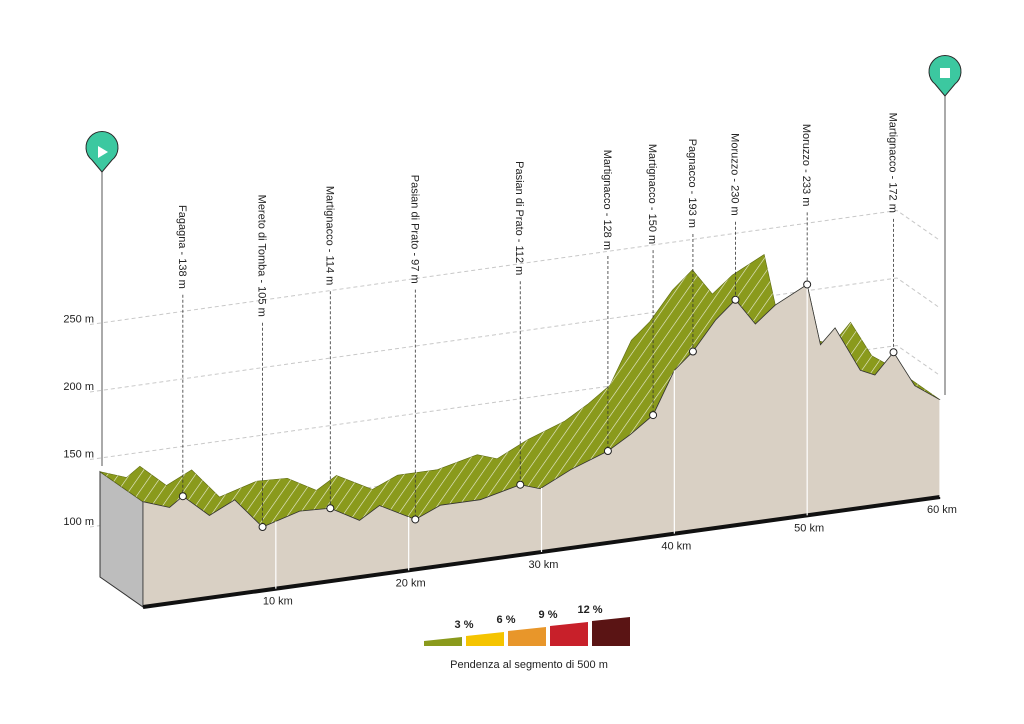 The image size is (1024, 724). Describe the element at coordinates (506, 620) in the screenshot. I see `legend-label: 6 %` at that location.